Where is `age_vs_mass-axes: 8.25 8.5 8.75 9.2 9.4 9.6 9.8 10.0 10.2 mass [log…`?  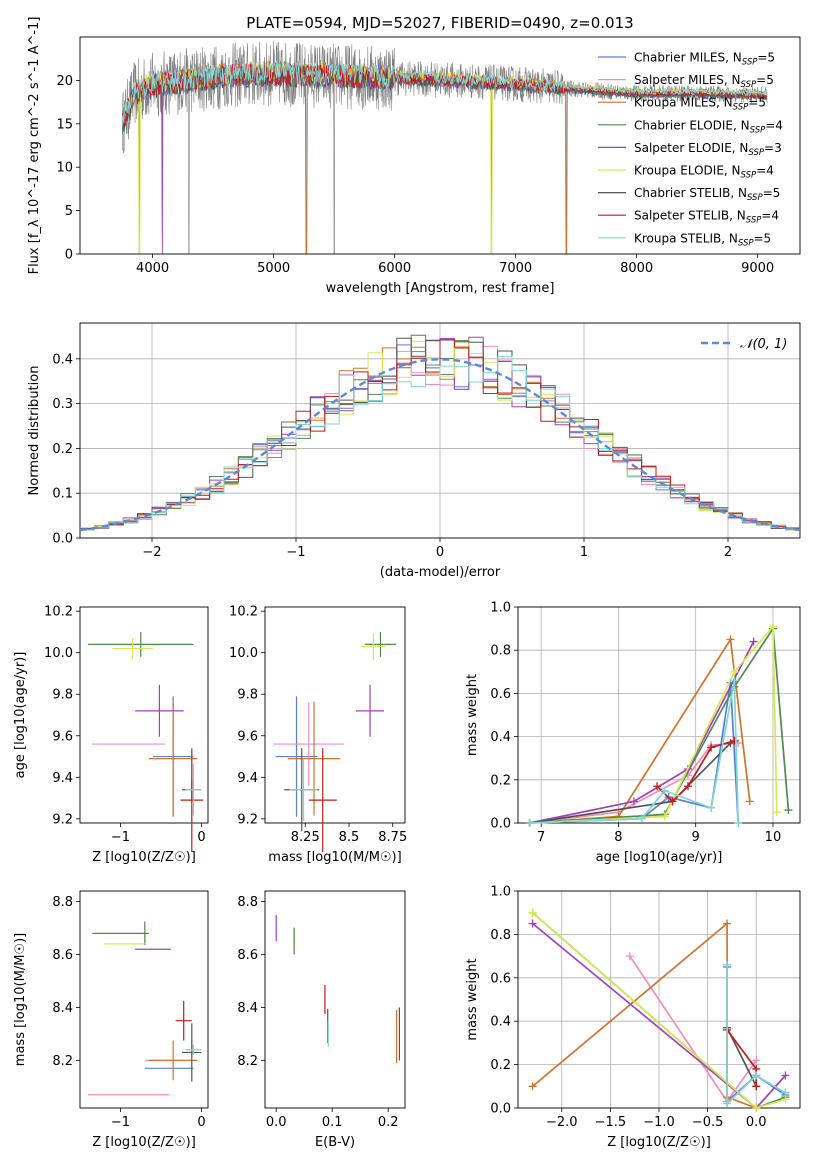 age_vs_mass-axes: 8.25 8.5 8.75 9.2 9.4 9.6 9.8 10.0 10.2 mass [log… is located at coordinates (318, 735).